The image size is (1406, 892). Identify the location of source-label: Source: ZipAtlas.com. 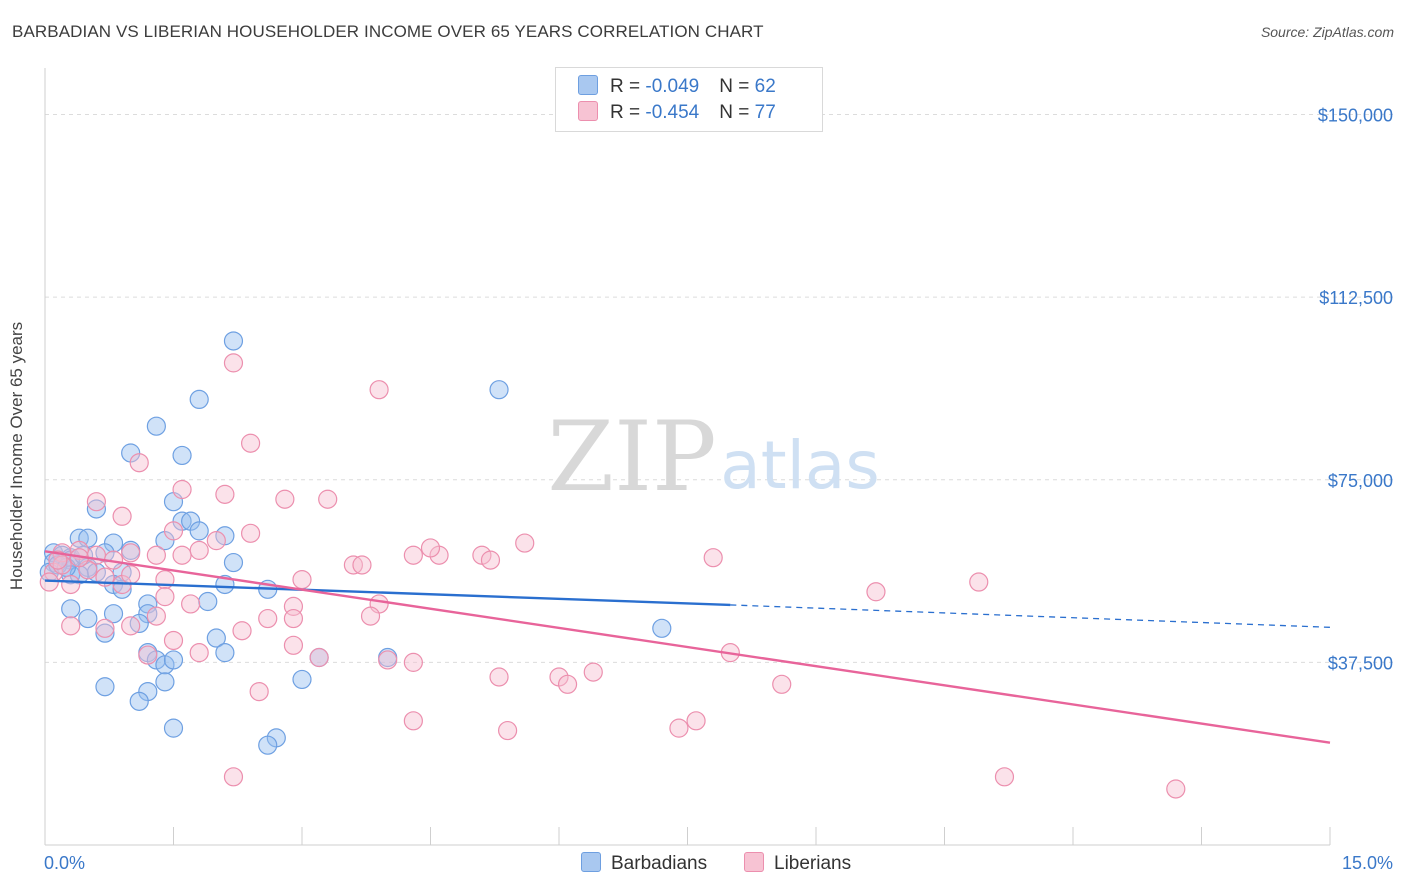
(1327, 32).